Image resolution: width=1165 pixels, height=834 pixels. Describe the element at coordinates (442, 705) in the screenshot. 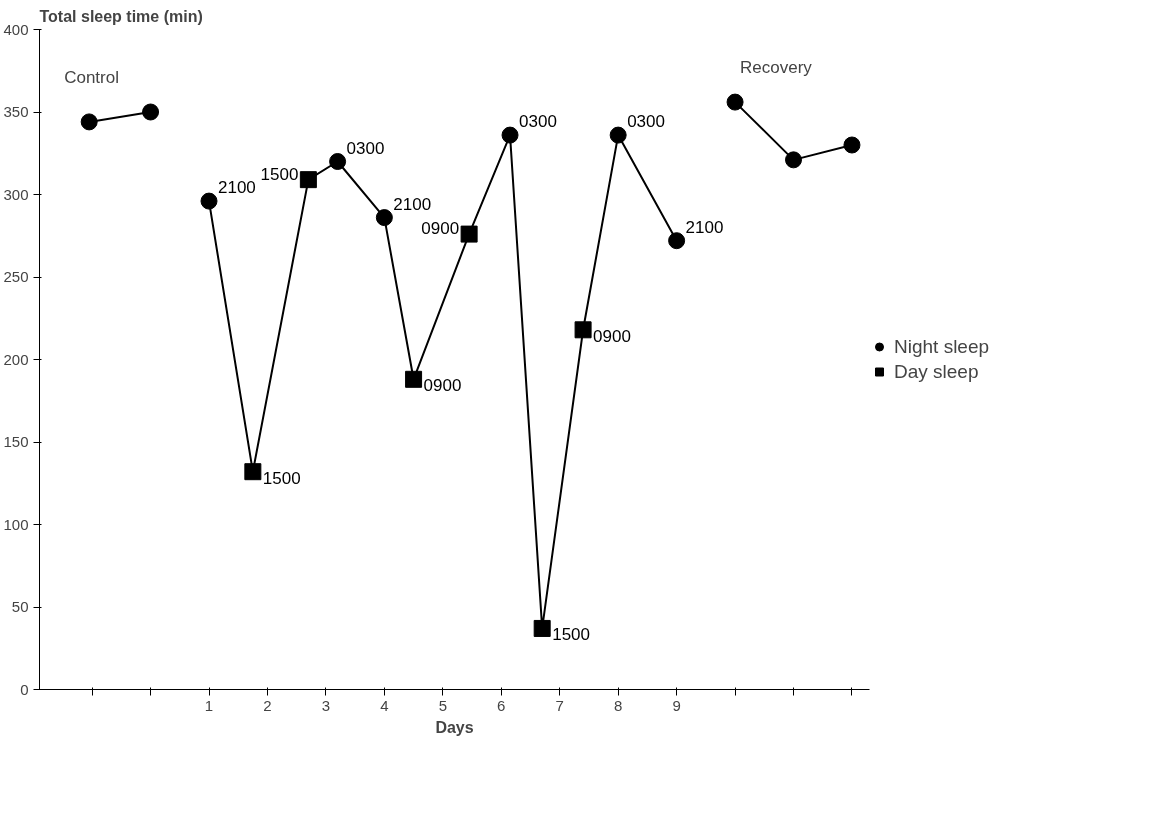

I see `x-tick-label: 5` at that location.